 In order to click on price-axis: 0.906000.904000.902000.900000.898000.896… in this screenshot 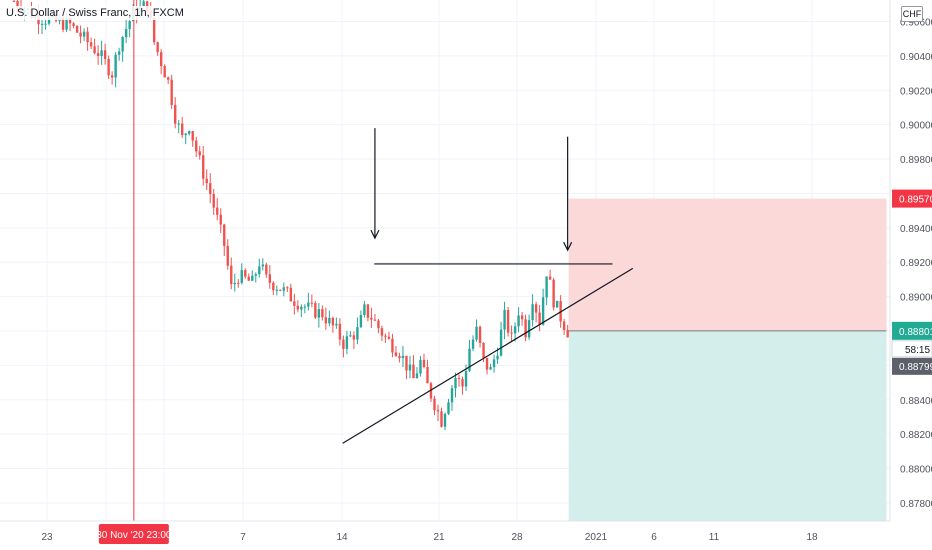, I will do `click(910, 260)`.